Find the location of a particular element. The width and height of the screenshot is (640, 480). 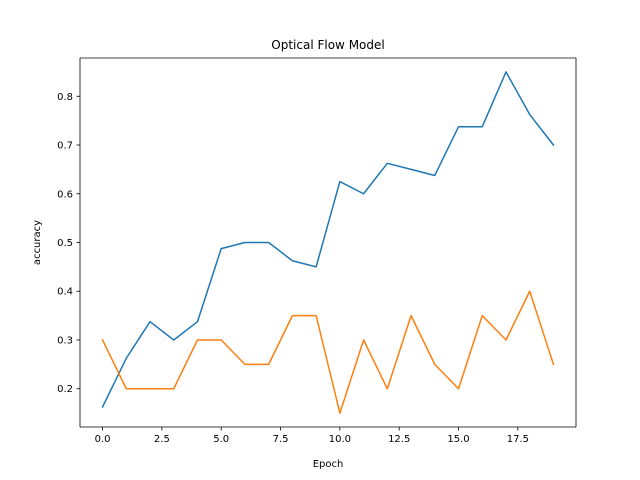

y-tick-label: 0.2 is located at coordinates (65, 389).